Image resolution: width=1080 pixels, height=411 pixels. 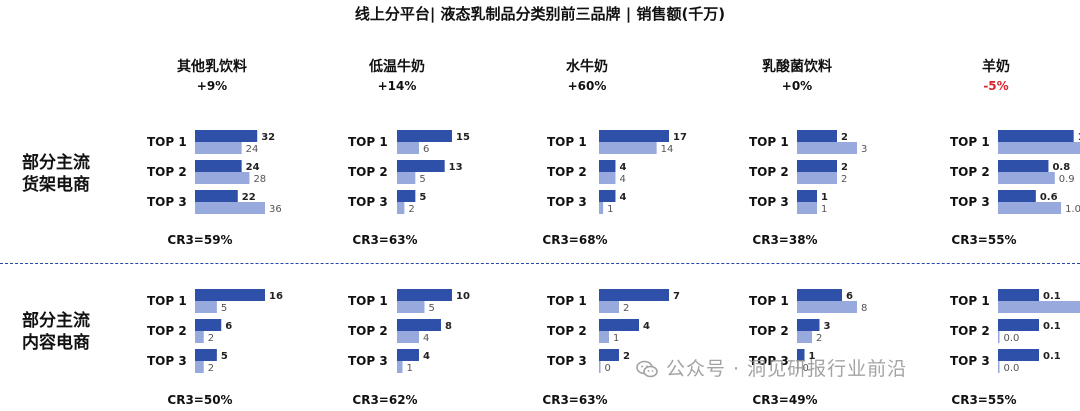 What do you see at coordinates (1012, 338) in the screenshot?
I see `data-label-comparison: 0.0` at bounding box center [1012, 338].